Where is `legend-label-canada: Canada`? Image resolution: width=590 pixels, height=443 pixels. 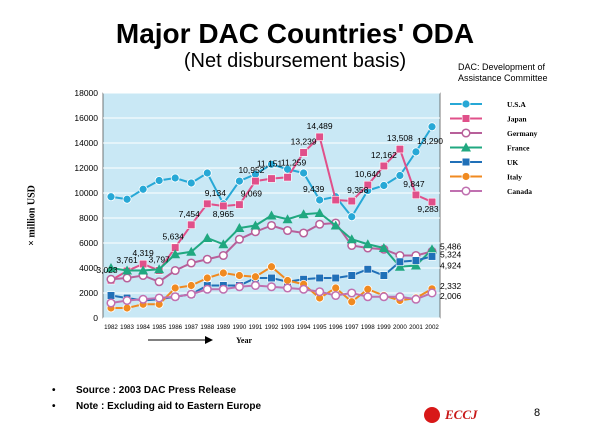
legend-label-canada: Canada is located at coordinates (519, 191).